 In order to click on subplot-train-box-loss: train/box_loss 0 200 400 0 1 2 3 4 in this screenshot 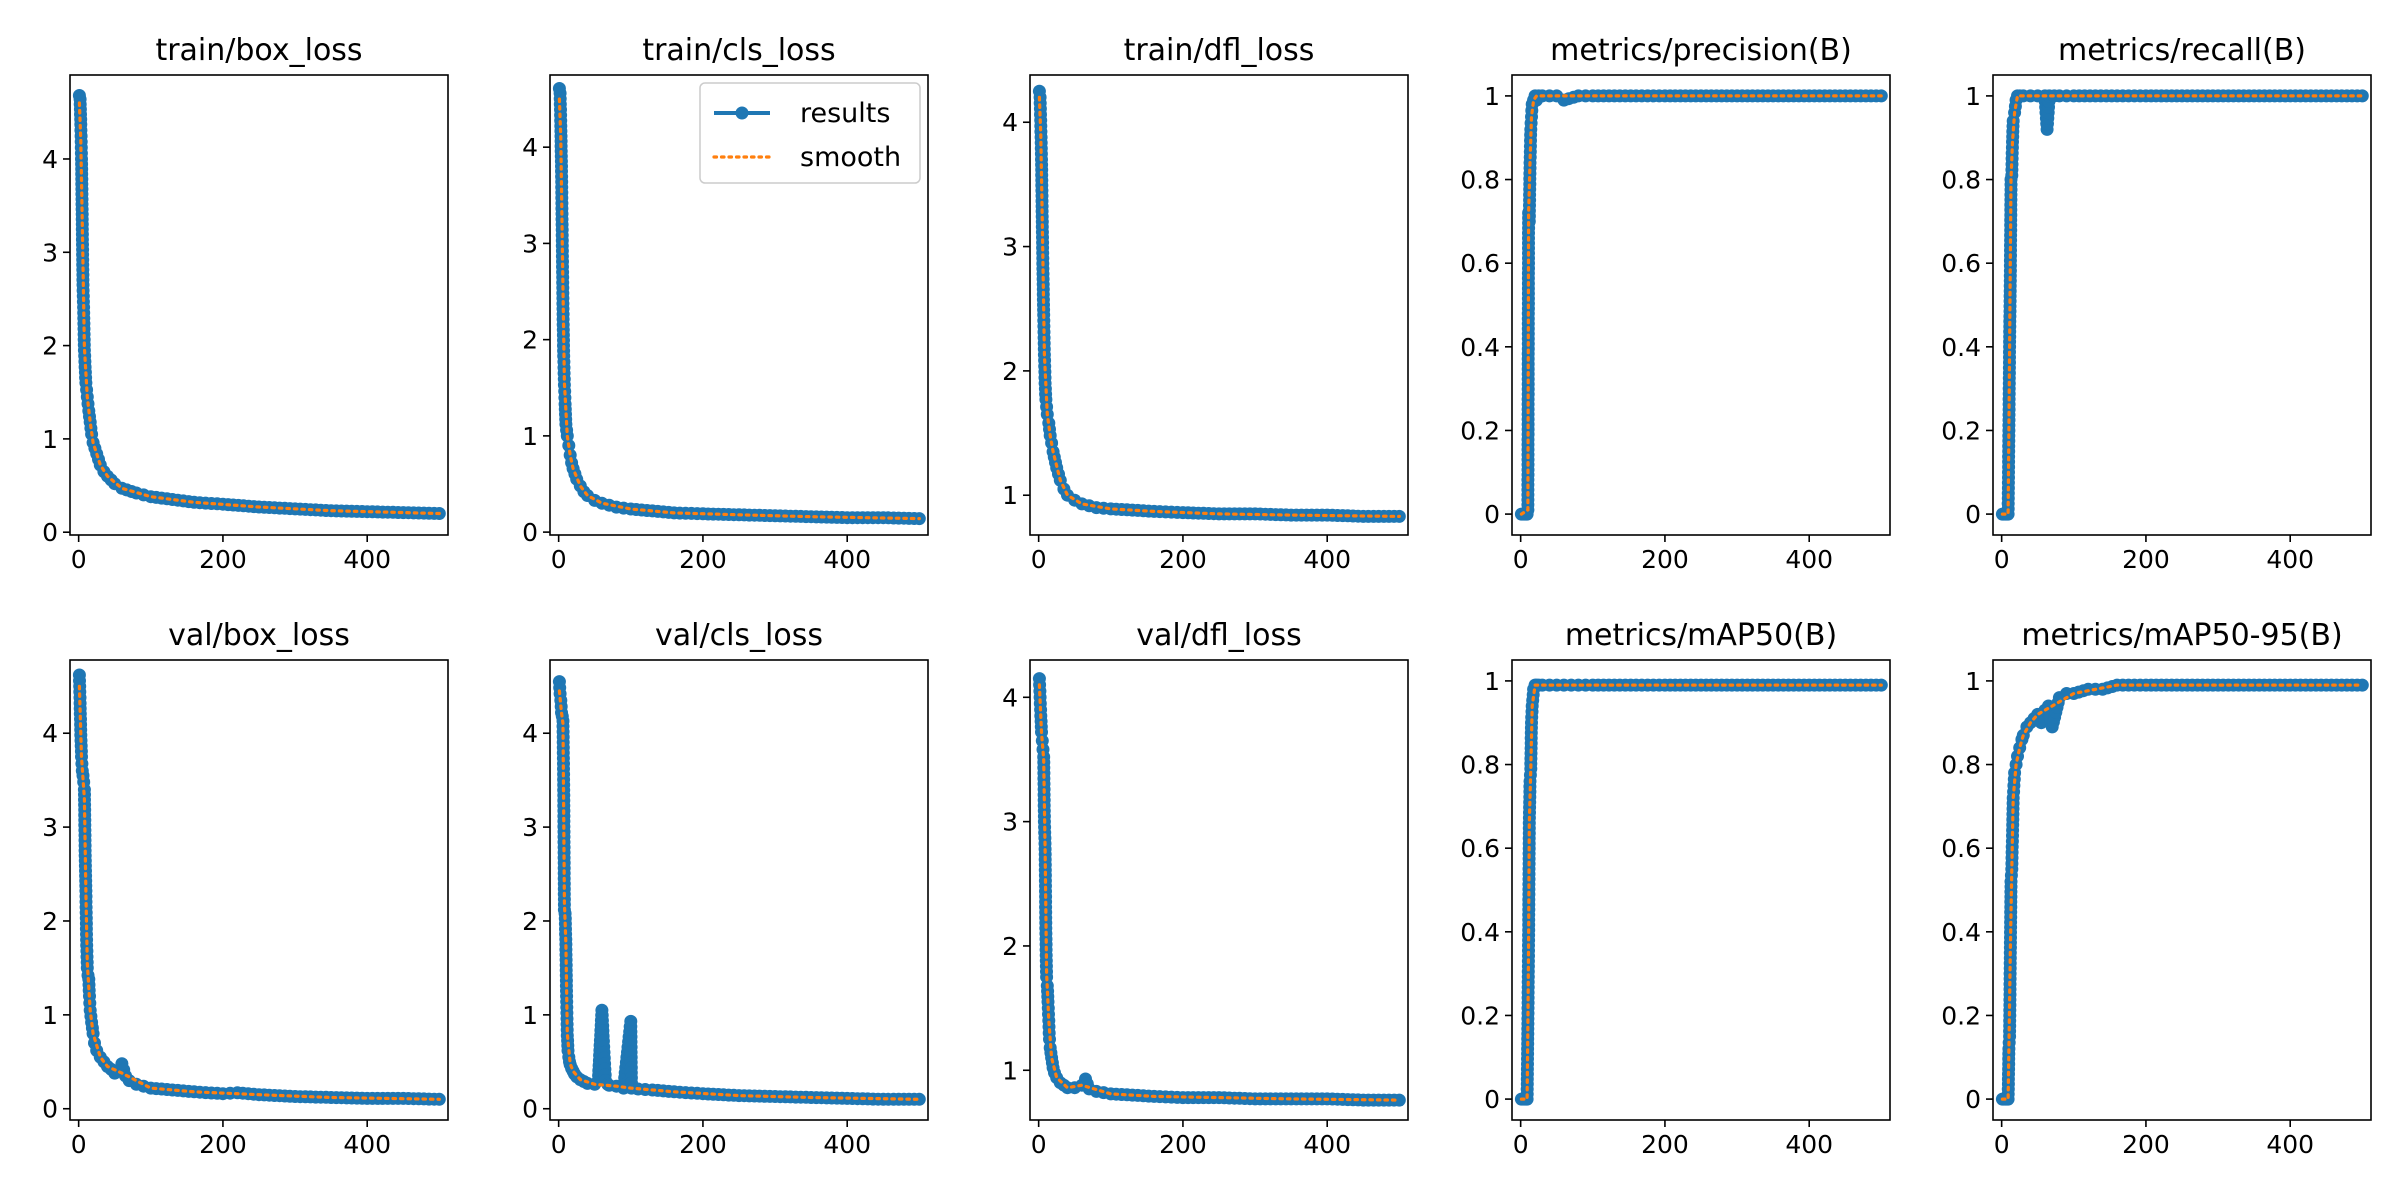, I will do `click(245, 303)`.